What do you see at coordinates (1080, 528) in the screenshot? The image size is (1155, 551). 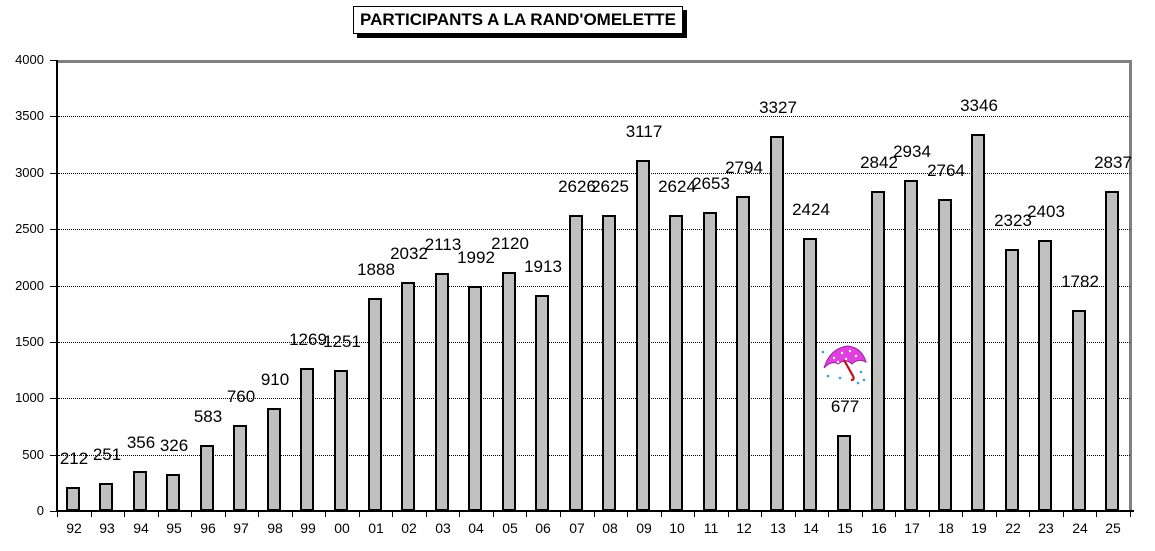 I see `x-tick-label: 24` at bounding box center [1080, 528].